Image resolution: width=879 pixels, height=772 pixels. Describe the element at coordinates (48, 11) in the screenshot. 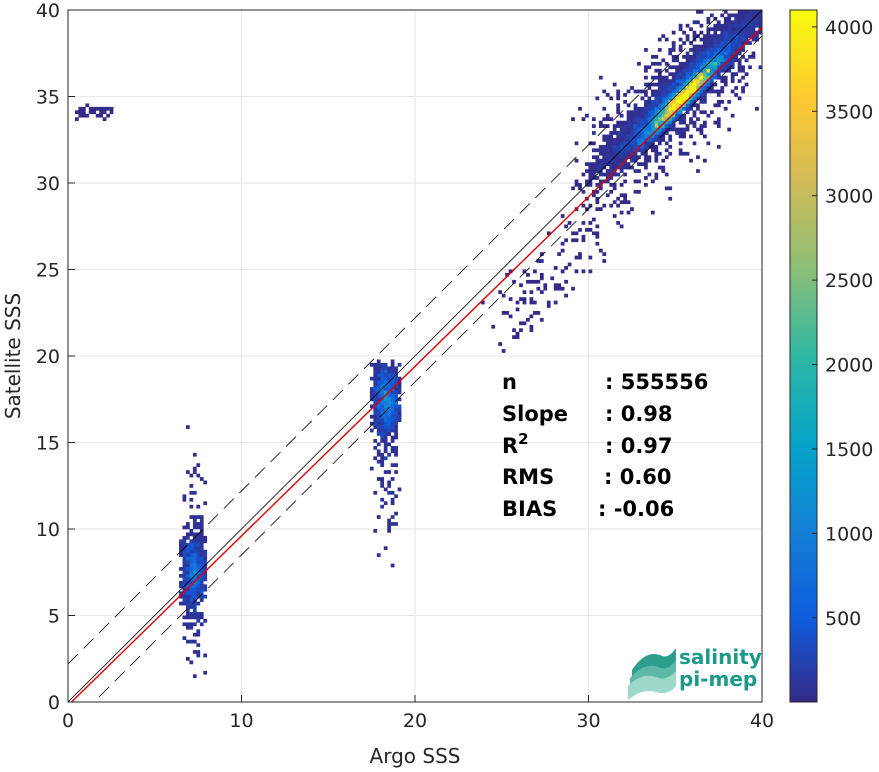

I see `y-tick-label-8: 40` at that location.